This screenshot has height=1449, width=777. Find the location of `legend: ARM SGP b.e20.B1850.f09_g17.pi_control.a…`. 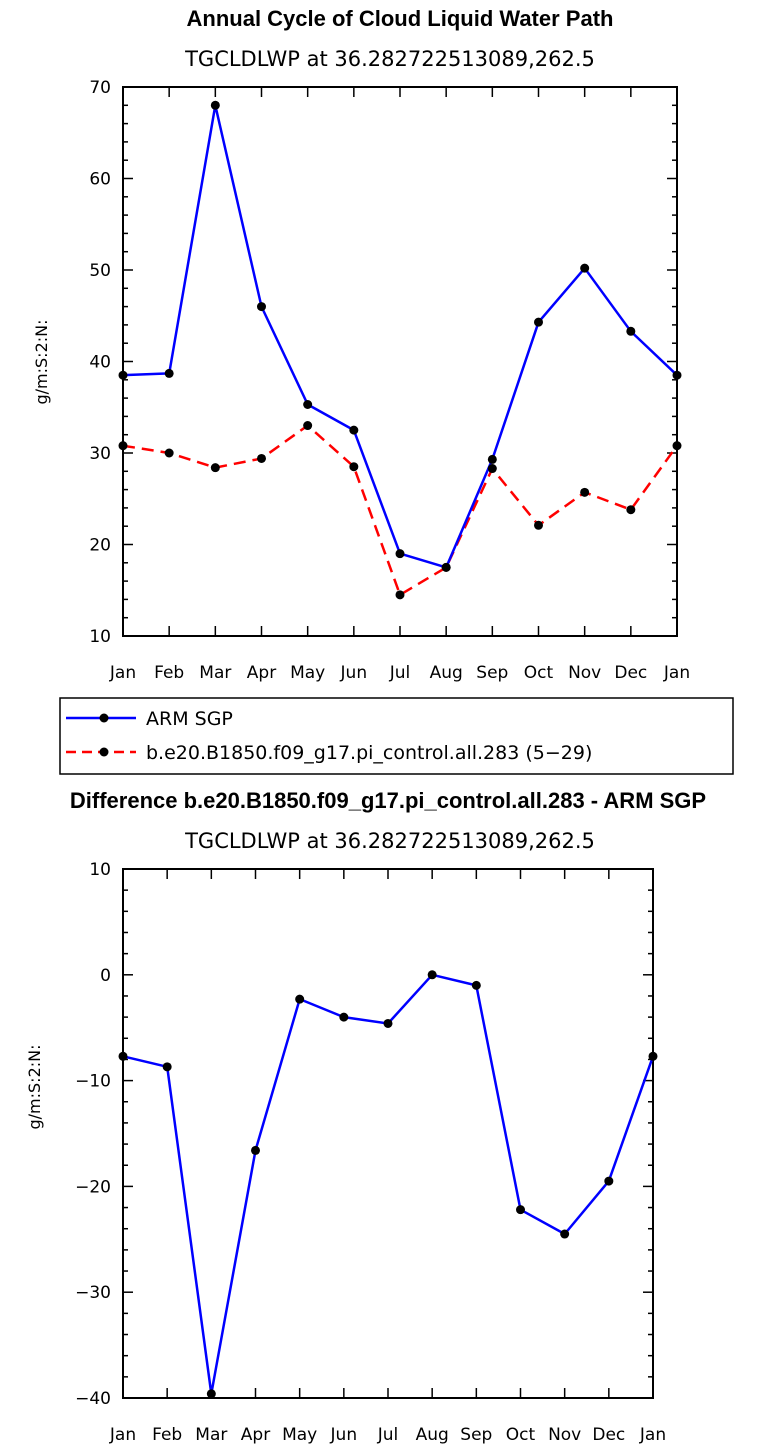

legend: ARM SGP b.e20.B1850.f09_g17.pi_control.a… is located at coordinates (396, 736).